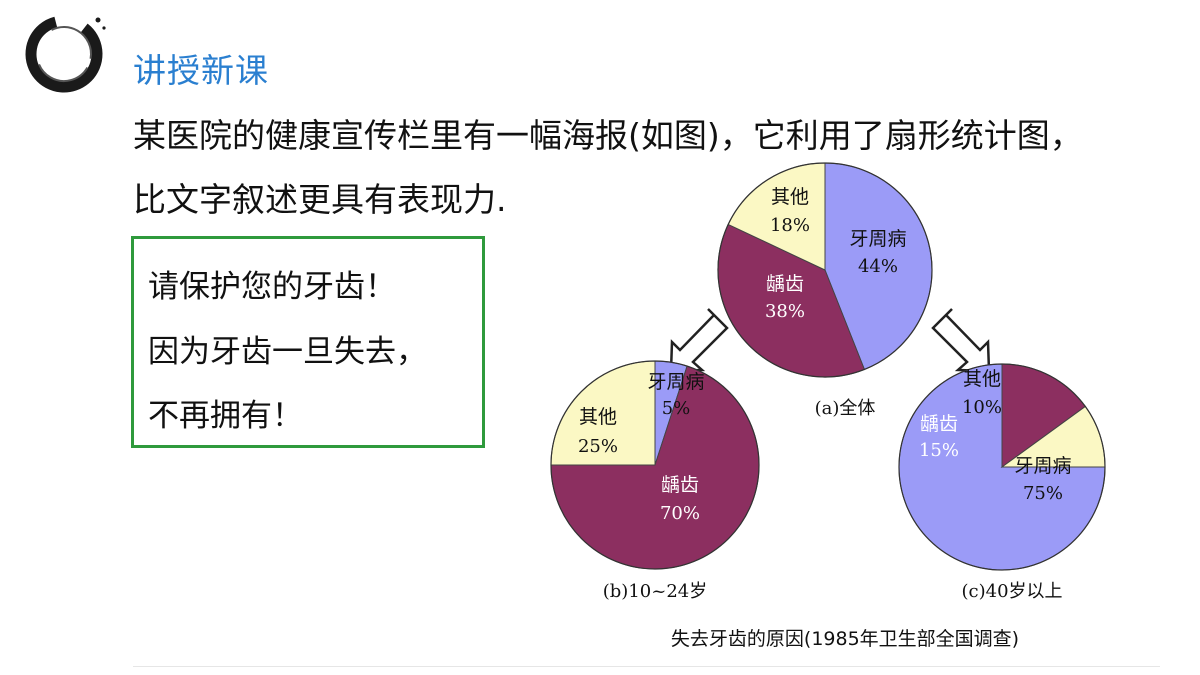 This screenshot has height=675, width=1200. I want to click on slice-value-label: 10%, so click(982, 407).